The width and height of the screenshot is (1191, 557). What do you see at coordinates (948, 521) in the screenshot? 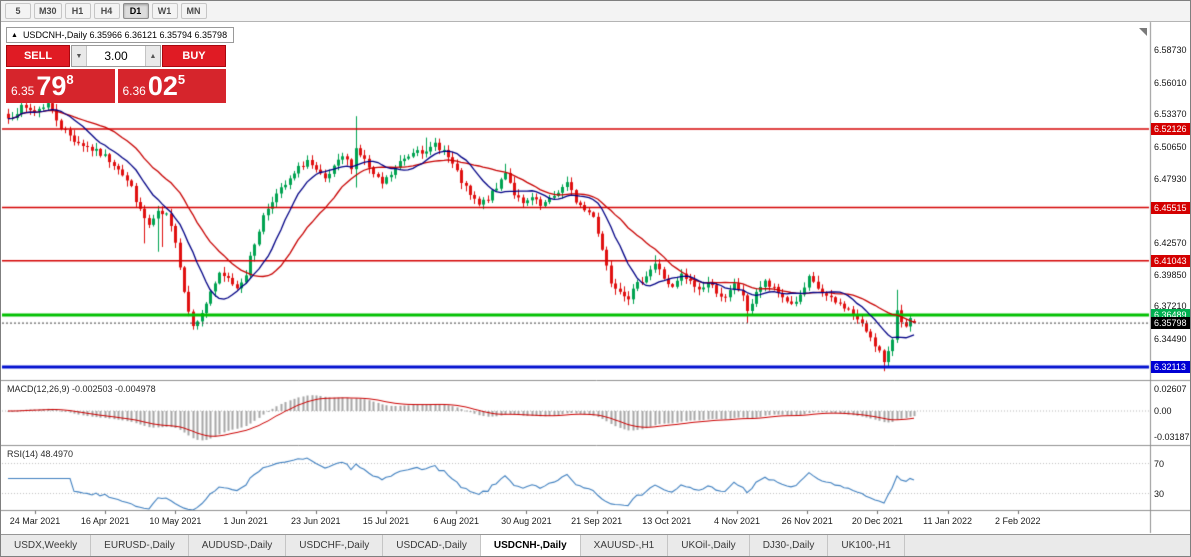
I see `time-axis-label: 11 Jan 2022` at bounding box center [948, 521].